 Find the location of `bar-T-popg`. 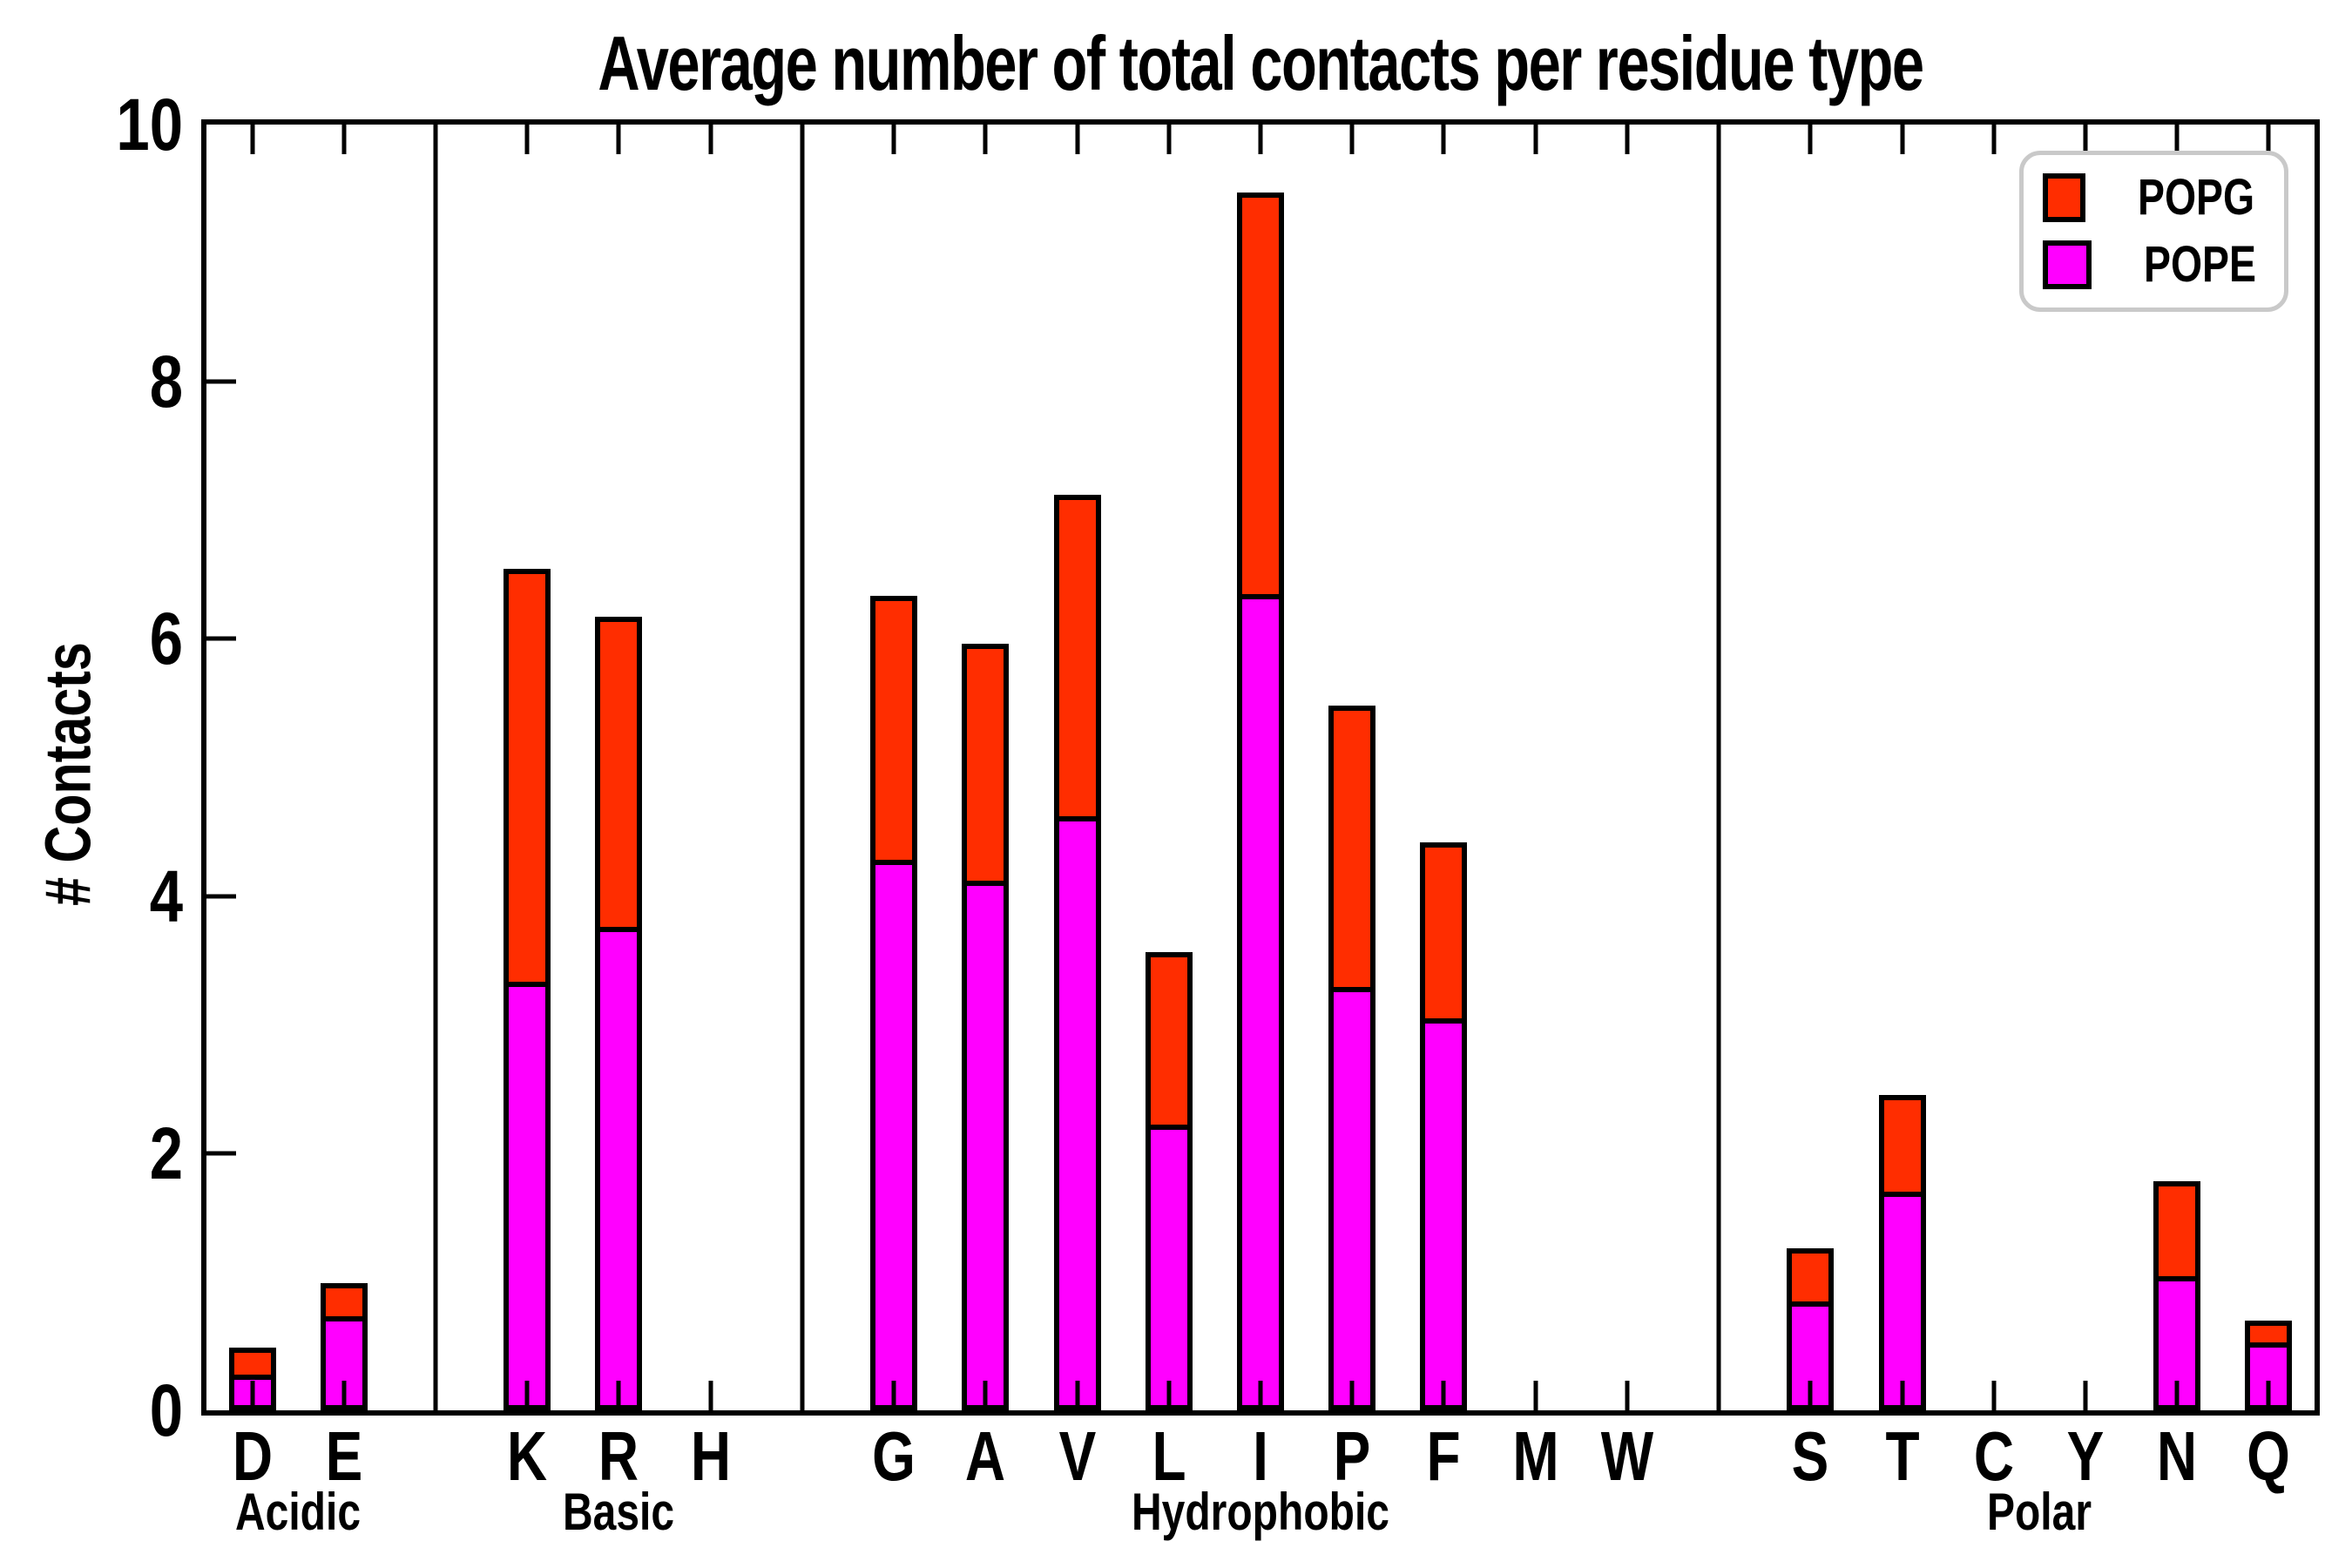

bar-T-popg is located at coordinates (1902, 1146).